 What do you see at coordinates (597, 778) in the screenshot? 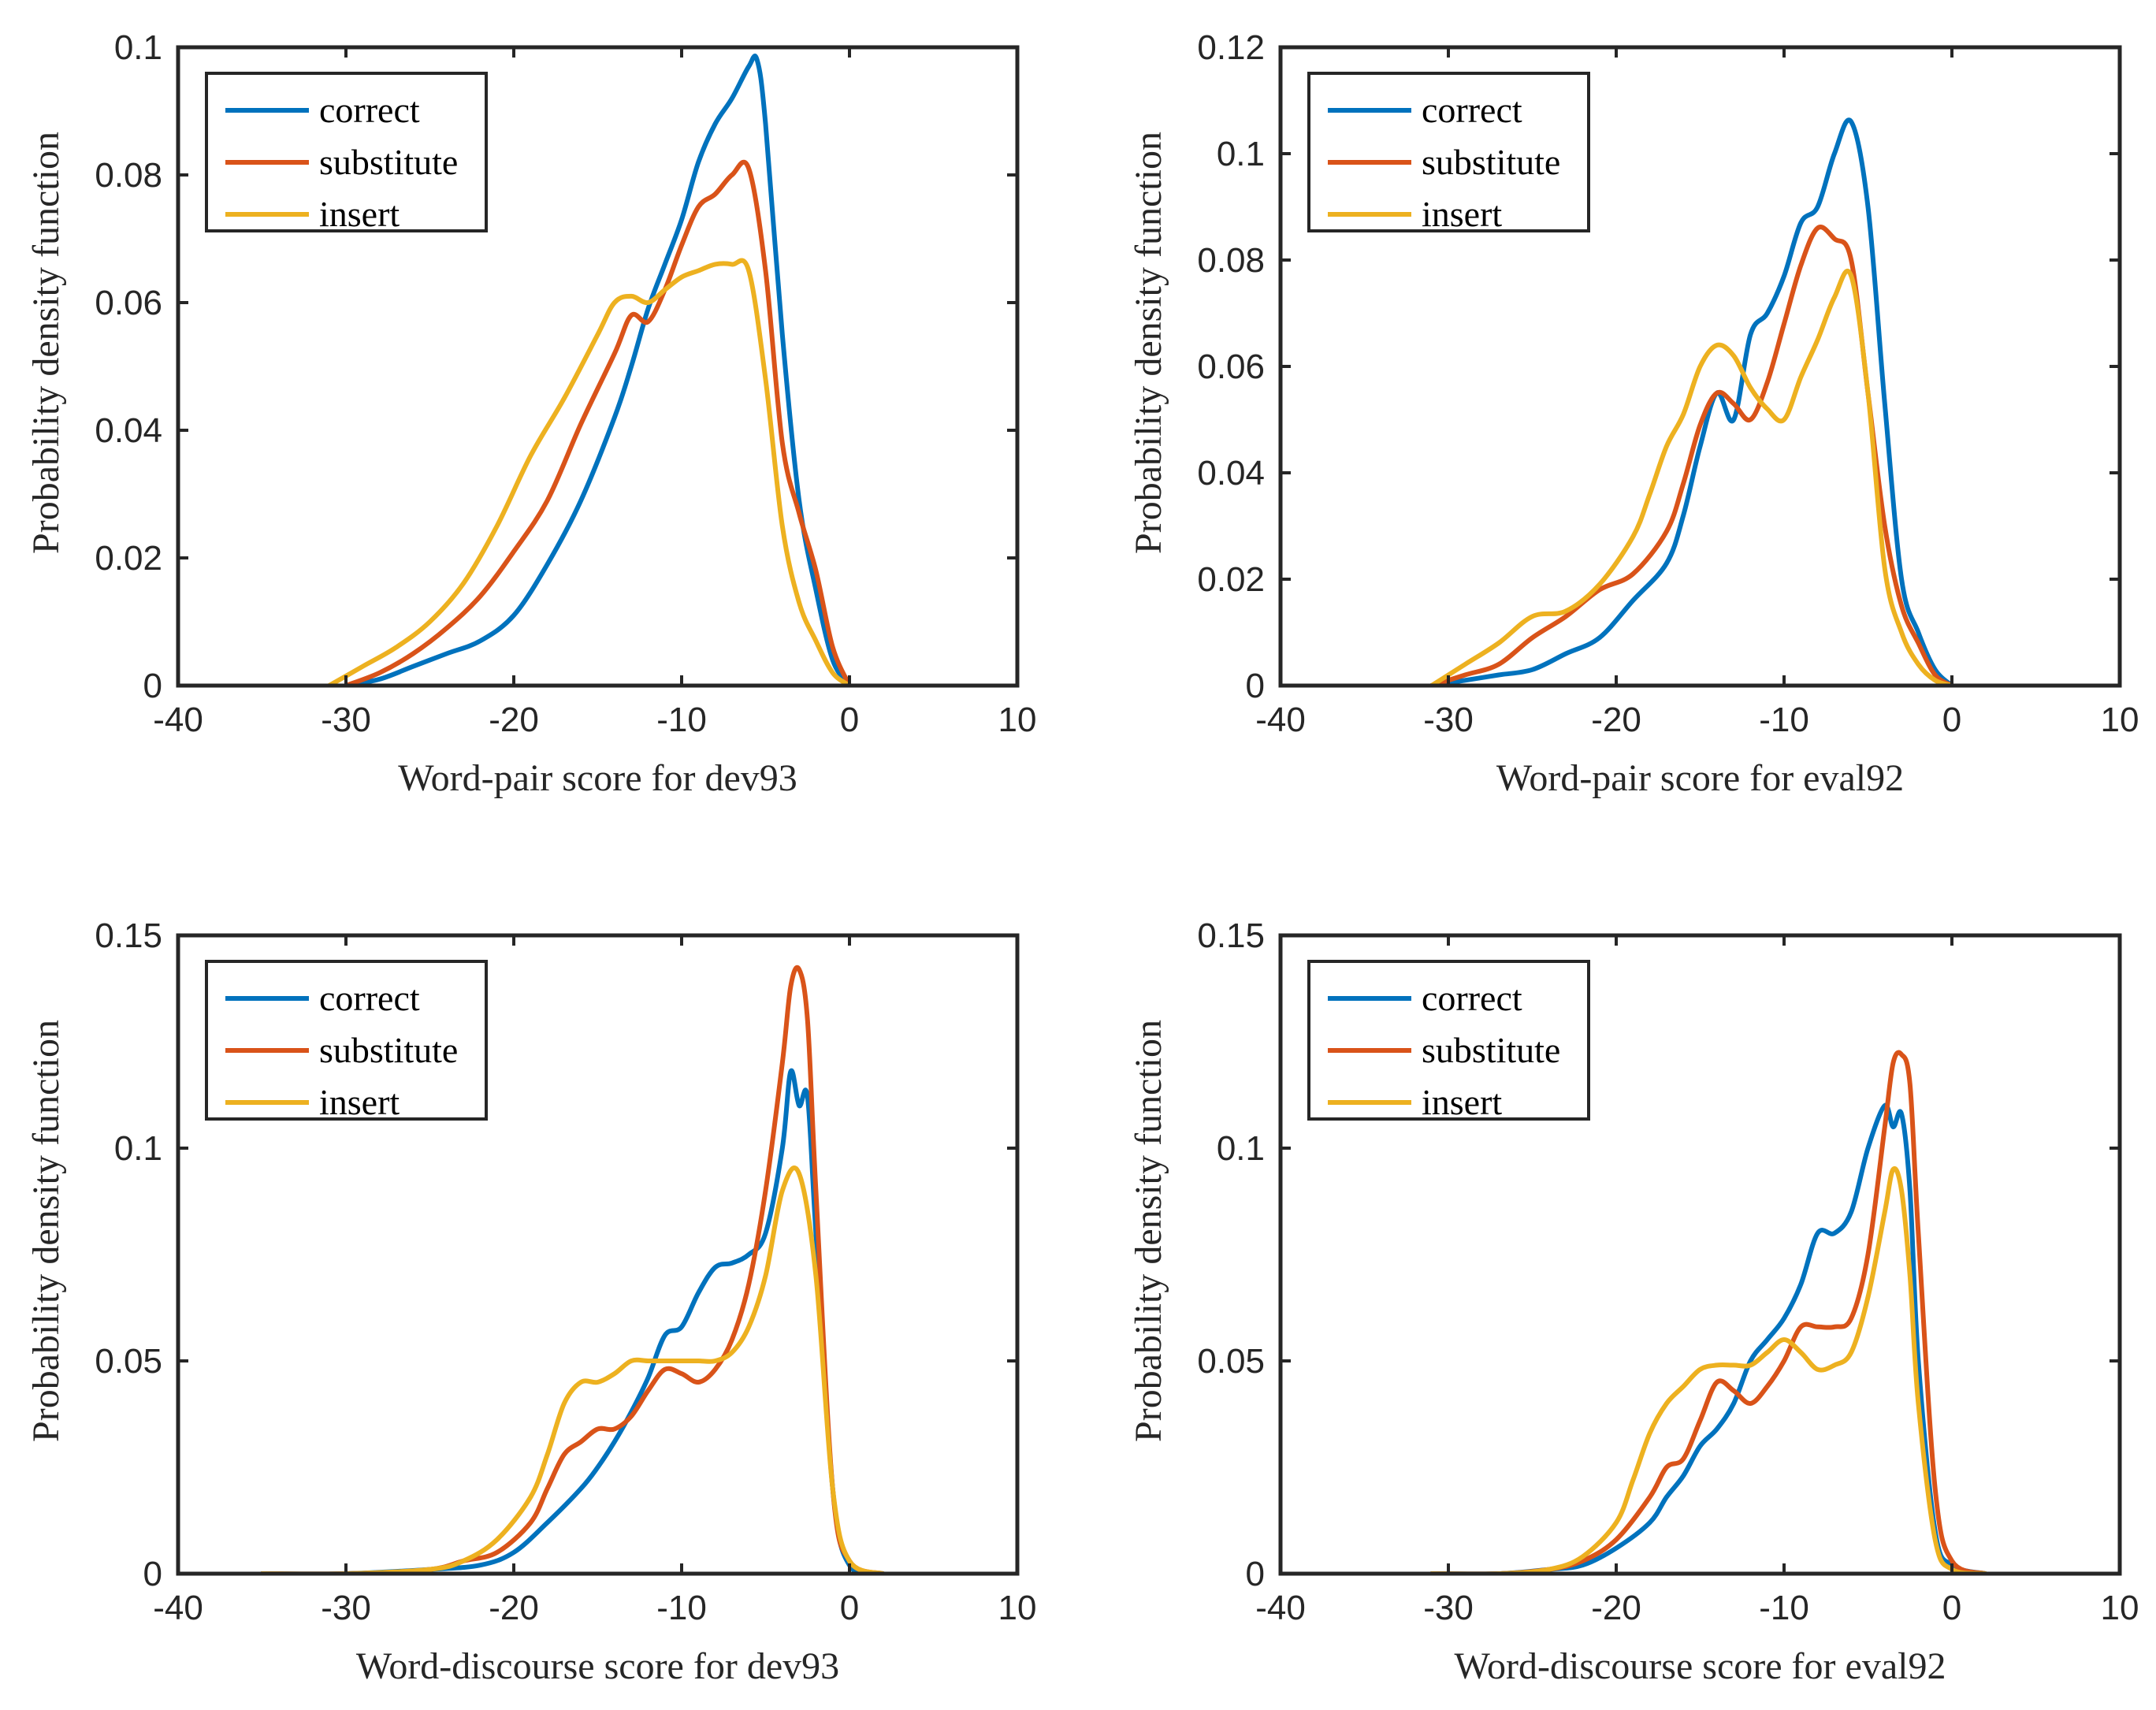
I see `x-axis-label: Word-pair score for dev93` at bounding box center [597, 778].